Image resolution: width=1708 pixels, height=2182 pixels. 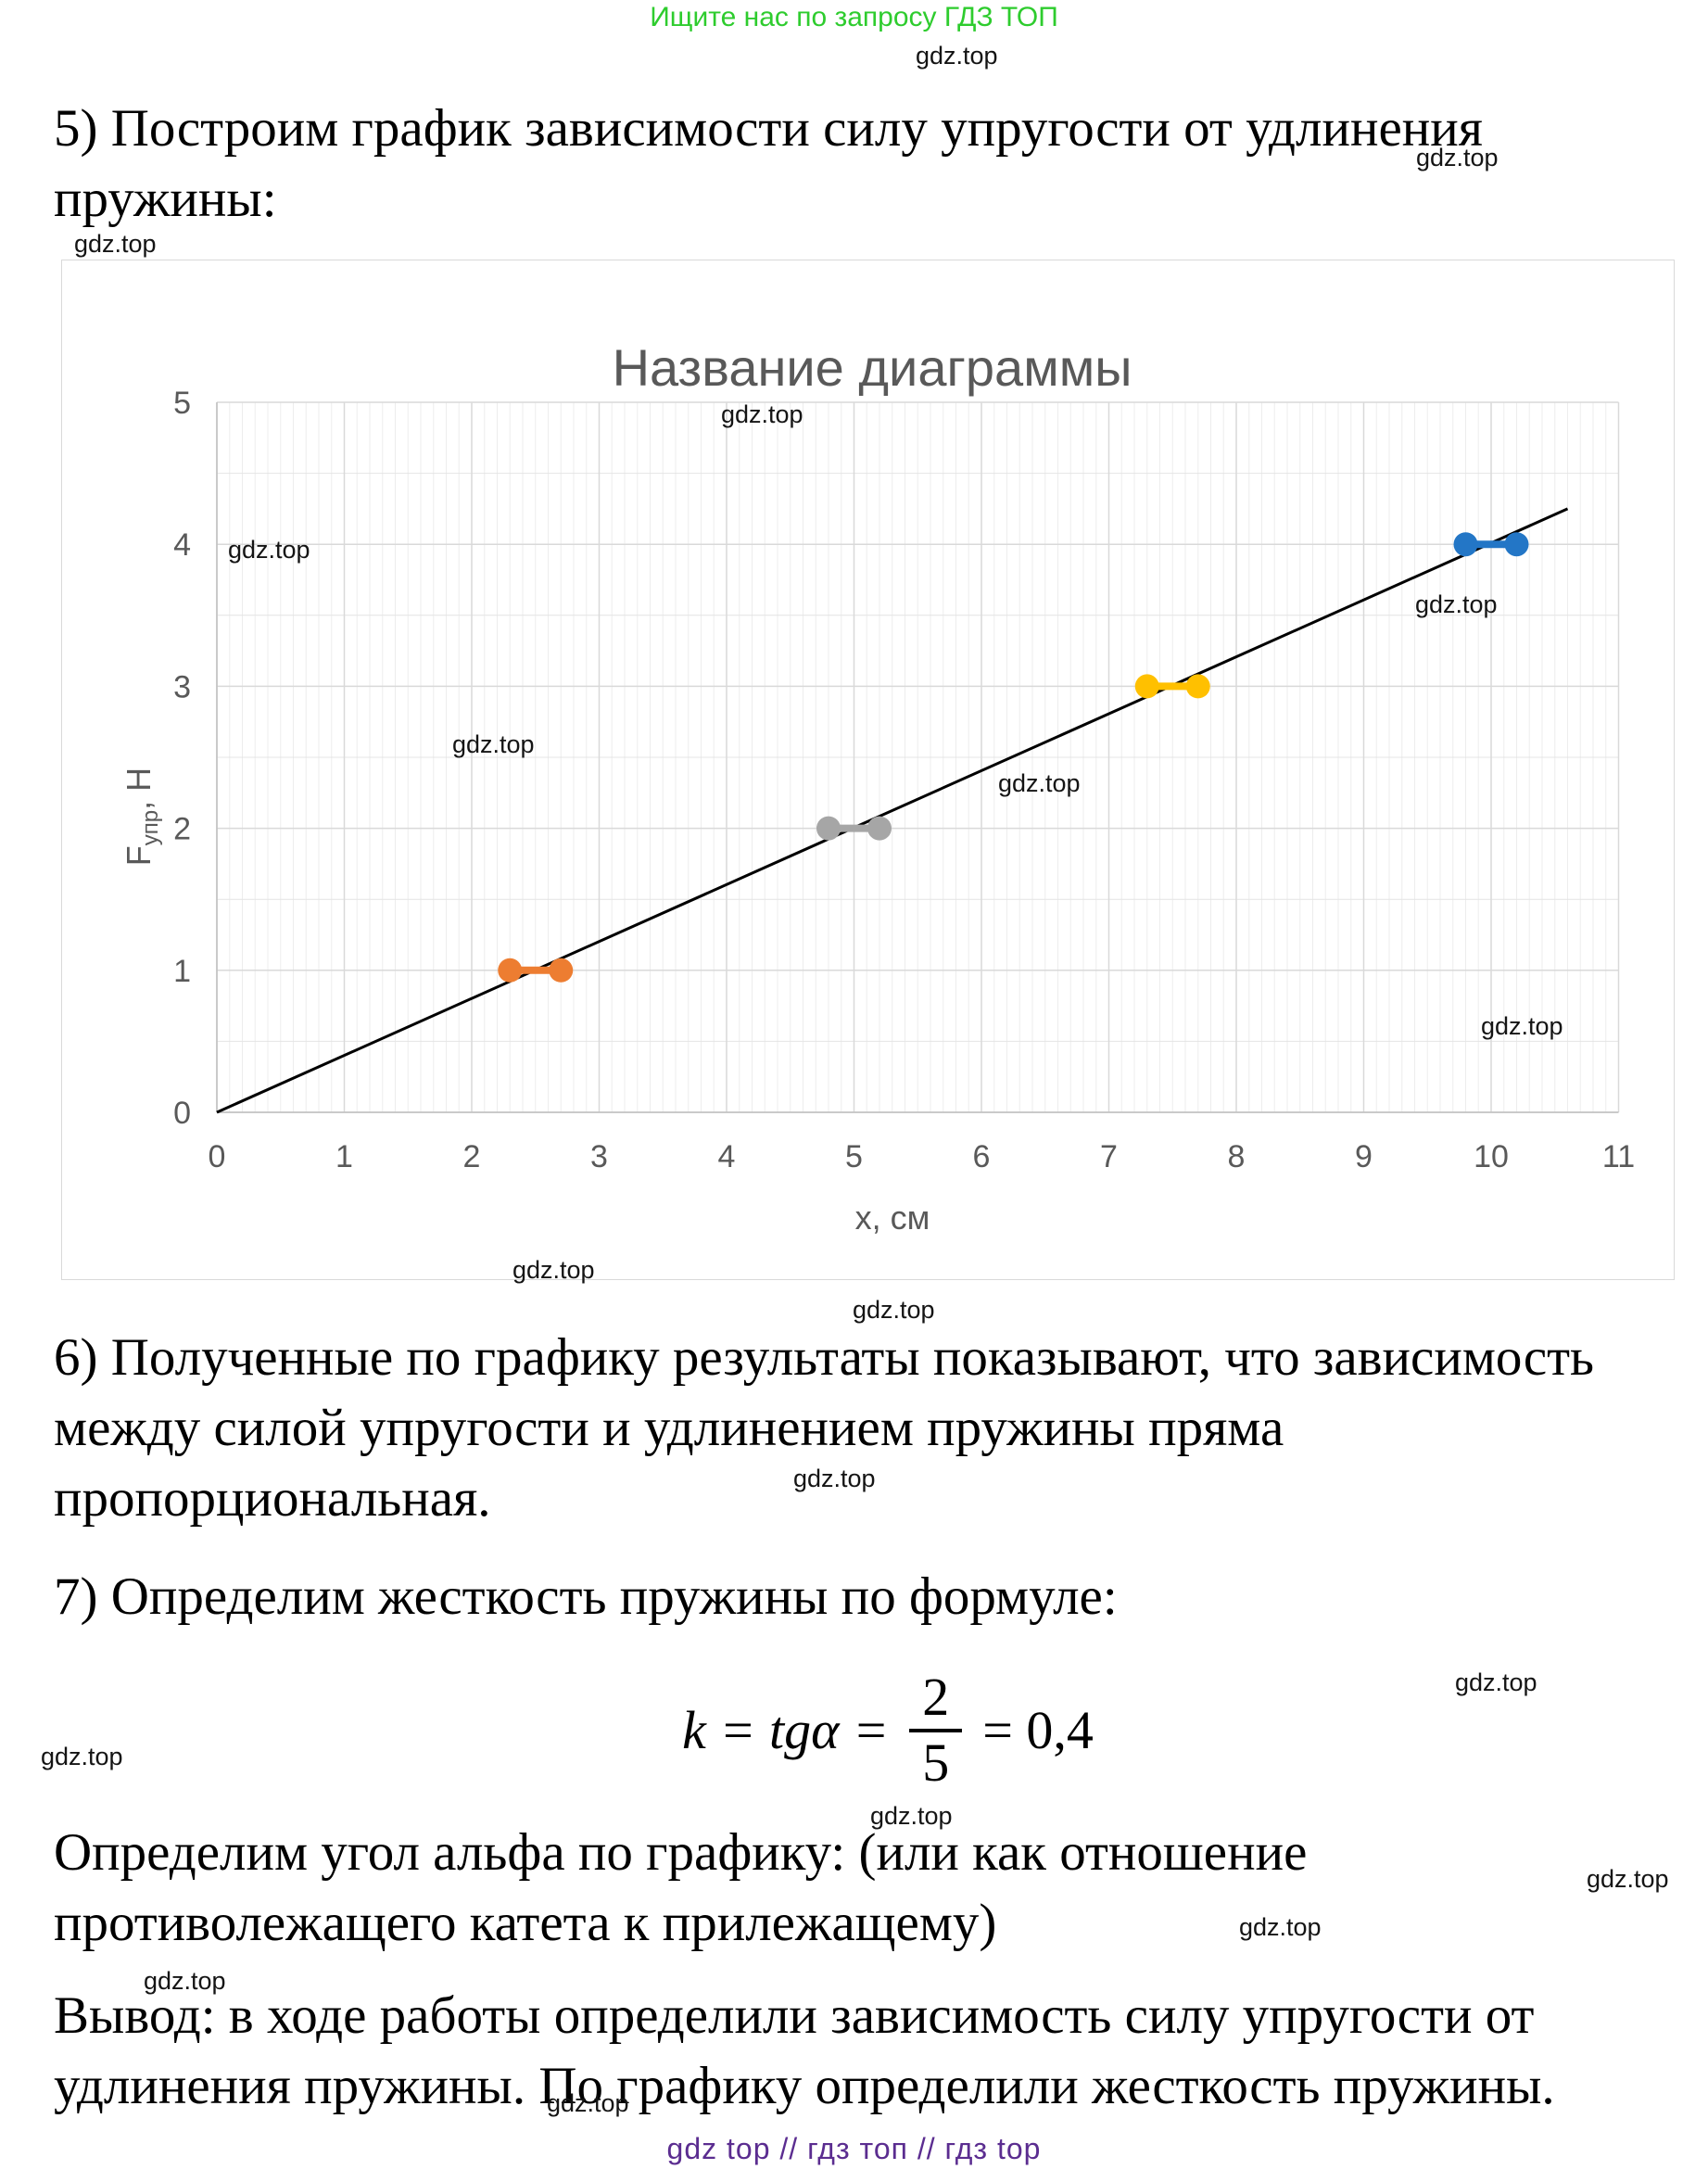 I want to click on promo-banner: Ищите нас по запросу ГДЗ ТОП, so click(x=854, y=17).